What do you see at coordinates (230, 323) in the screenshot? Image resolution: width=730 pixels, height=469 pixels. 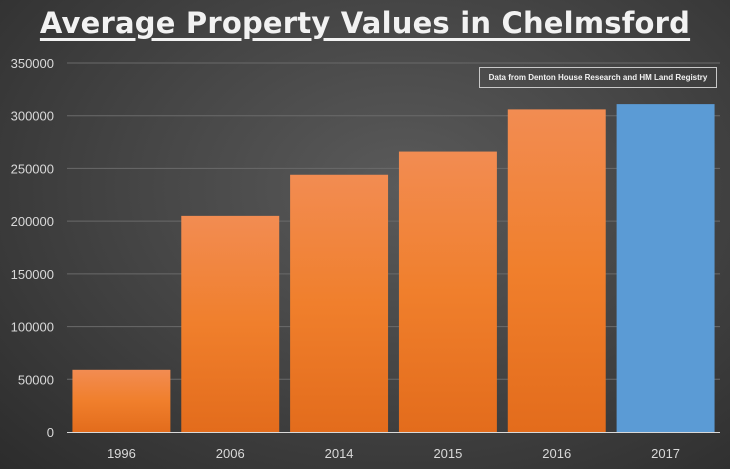 I see `bar-2006` at bounding box center [230, 323].